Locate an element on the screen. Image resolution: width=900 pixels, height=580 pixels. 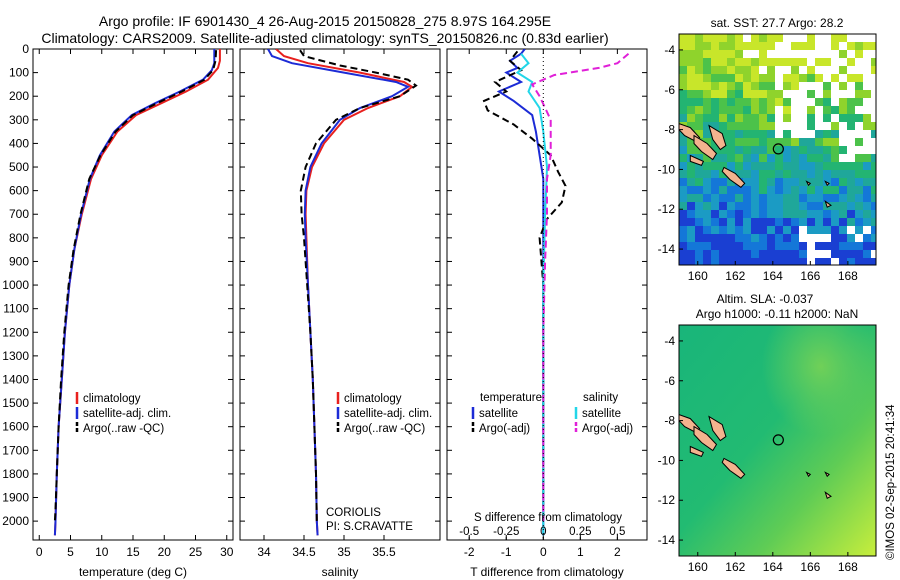
map-y-tick-label: -14 is located at coordinates (667, 249).